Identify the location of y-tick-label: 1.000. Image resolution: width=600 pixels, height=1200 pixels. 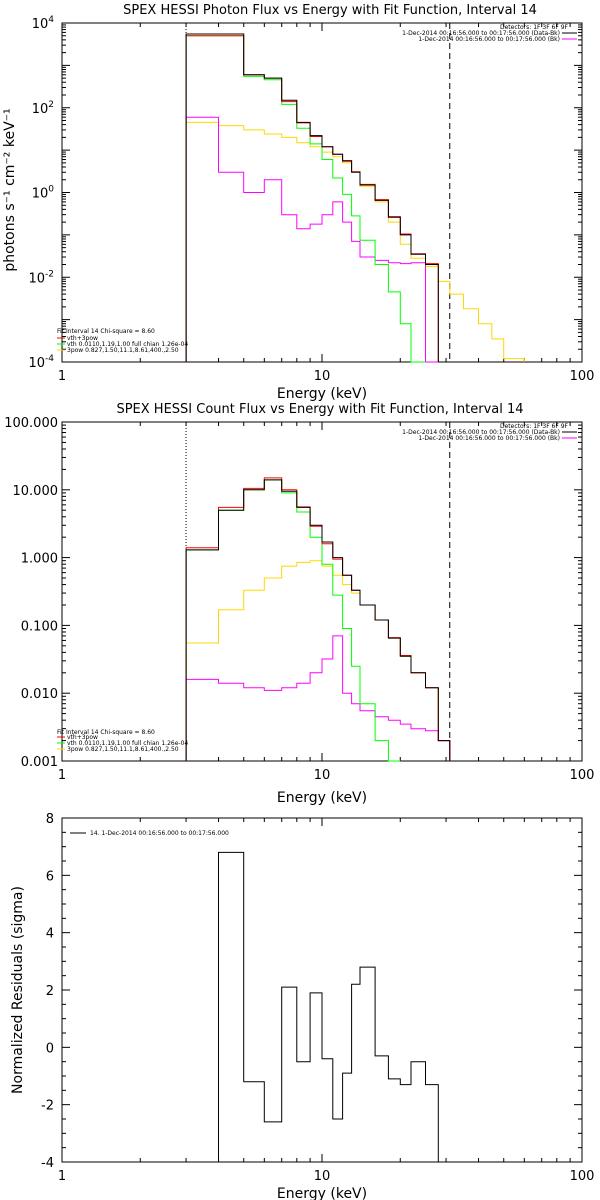
(39, 559).